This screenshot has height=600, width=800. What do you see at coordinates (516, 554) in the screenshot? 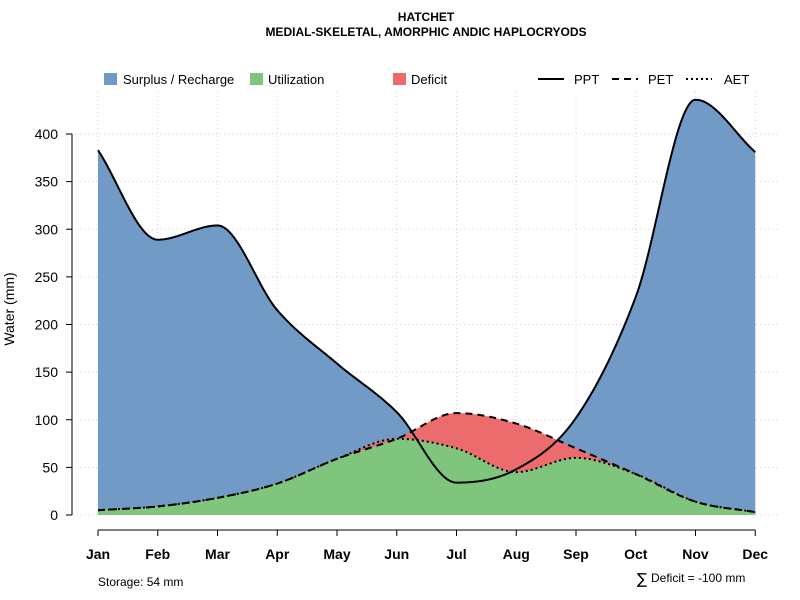
I see `x-tick-label: Aug` at bounding box center [516, 554].